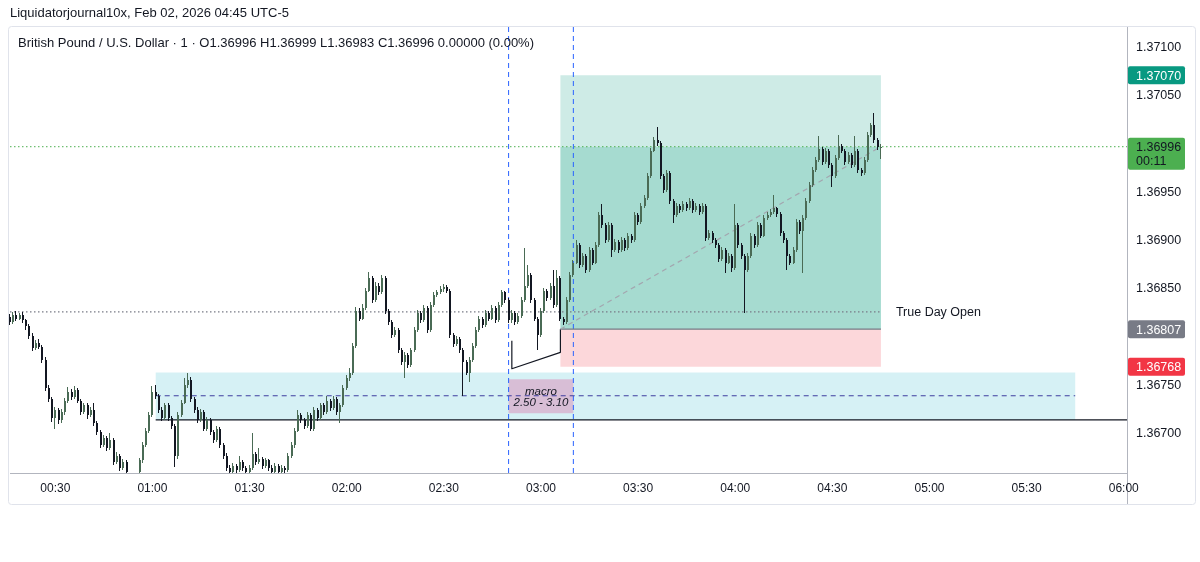 Image resolution: width=1200 pixels, height=562 pixels. I want to click on chart-subtitle: Liquidatorjournal10x, Feb 02, 2026 04:45 UTC-5, so click(149, 12).